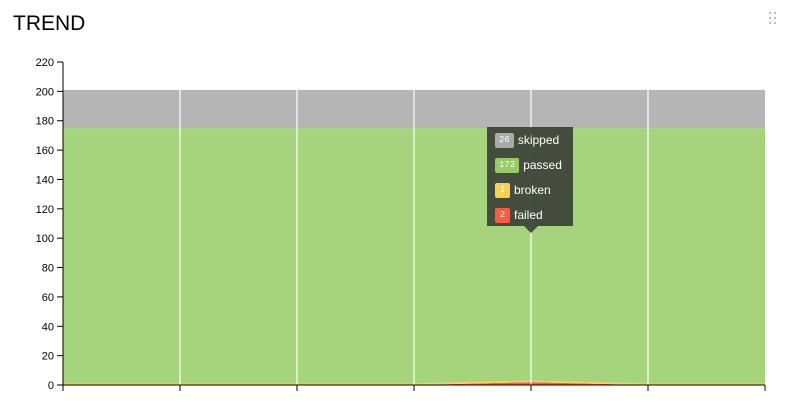  What do you see at coordinates (51, 386) in the screenshot?
I see `y-tick-label: 0` at bounding box center [51, 386].